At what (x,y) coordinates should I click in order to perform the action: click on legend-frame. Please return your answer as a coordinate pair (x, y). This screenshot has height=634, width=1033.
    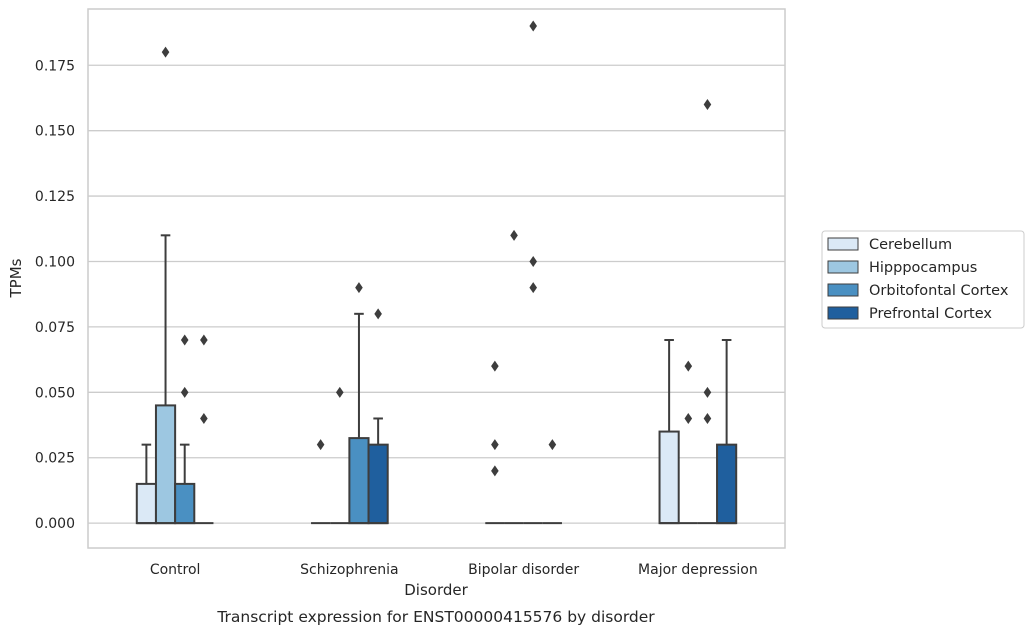
    Looking at the image, I should click on (923, 279).